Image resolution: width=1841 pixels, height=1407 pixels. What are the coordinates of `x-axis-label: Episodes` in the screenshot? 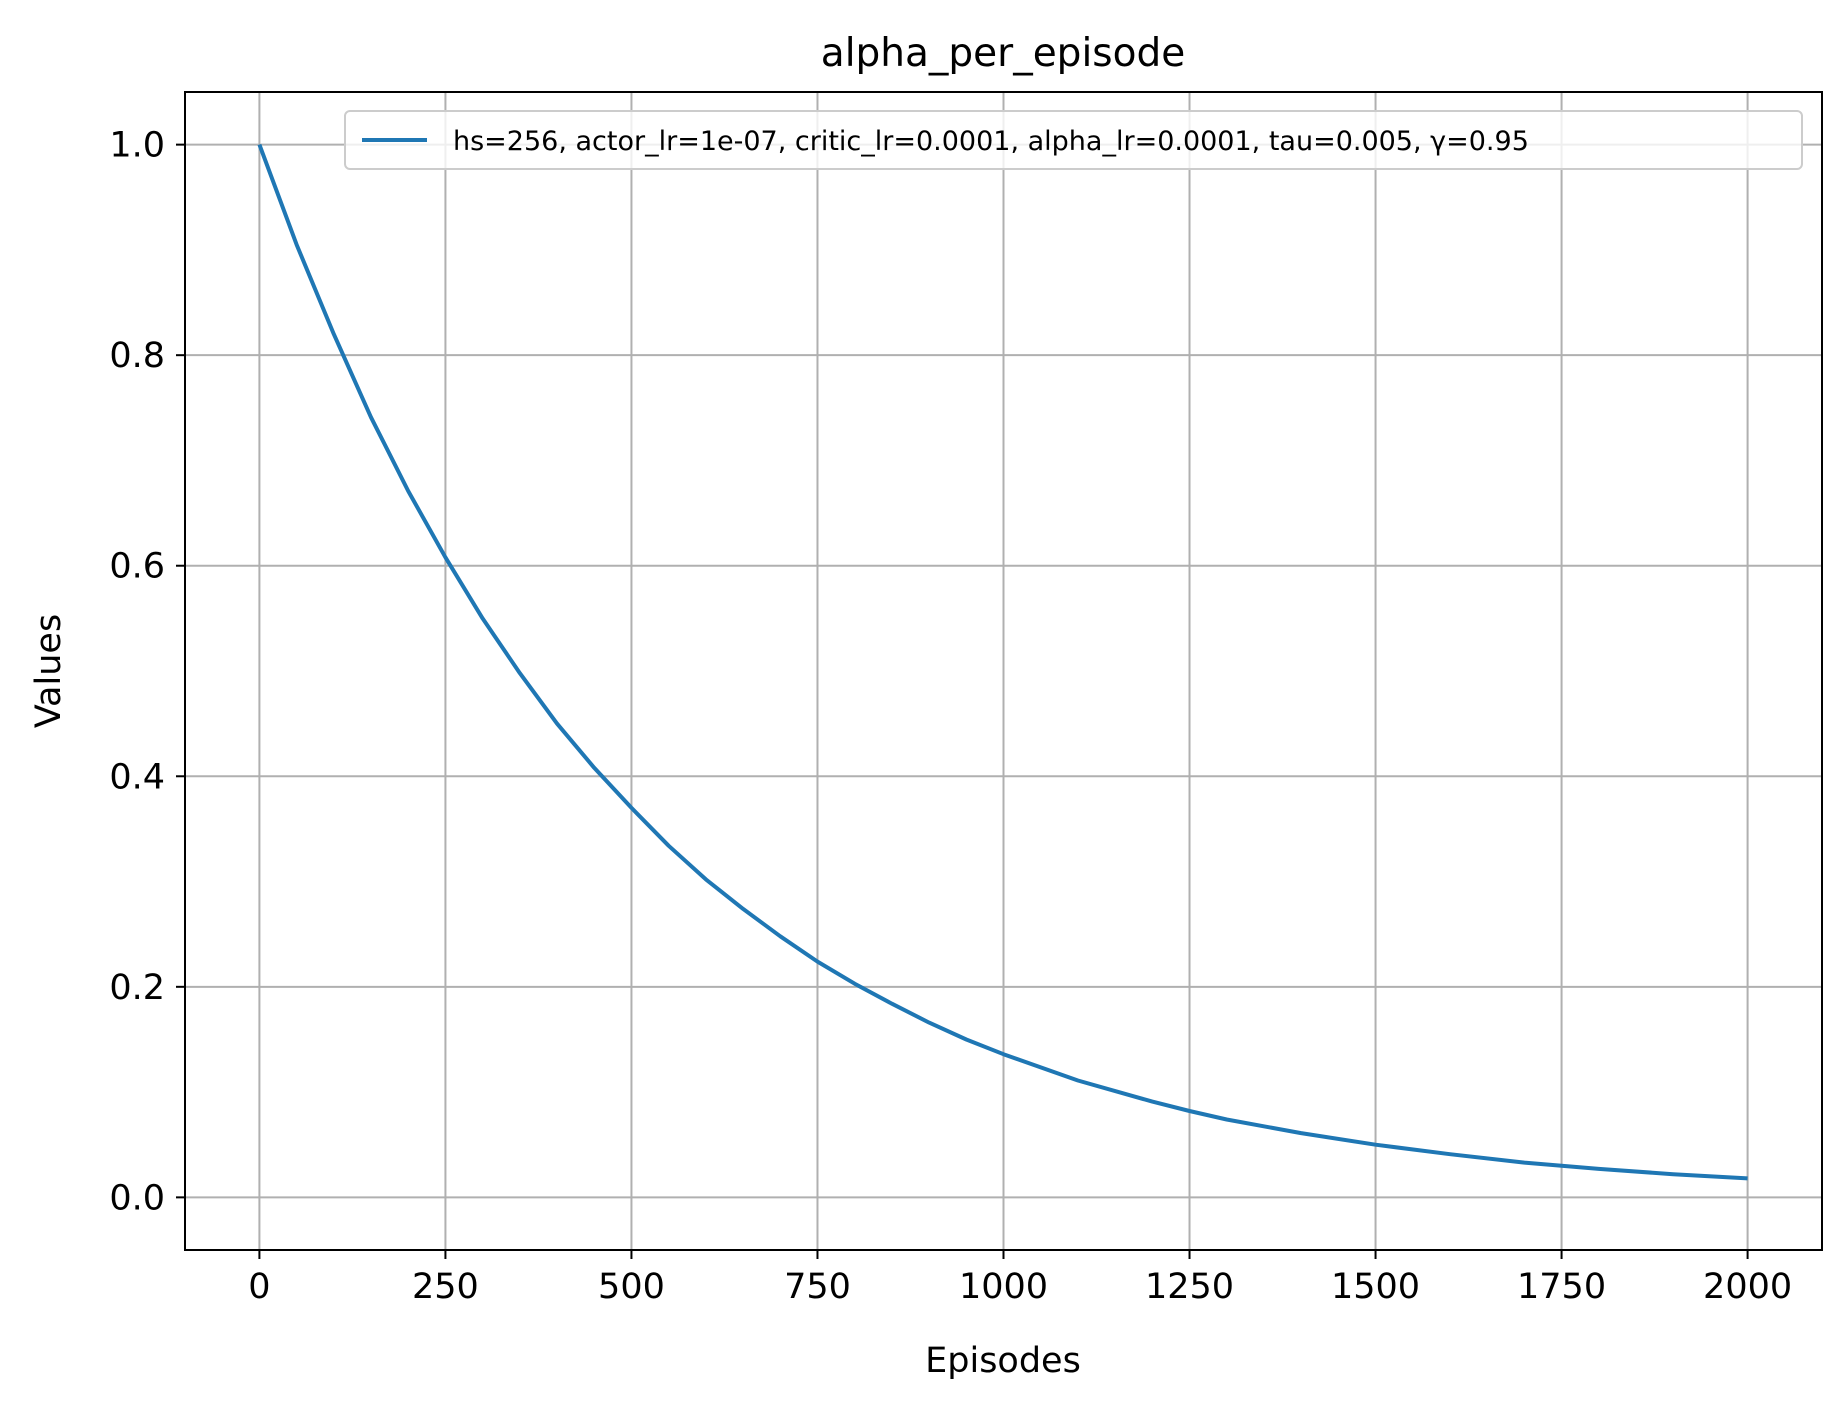 It's located at (1003, 1361).